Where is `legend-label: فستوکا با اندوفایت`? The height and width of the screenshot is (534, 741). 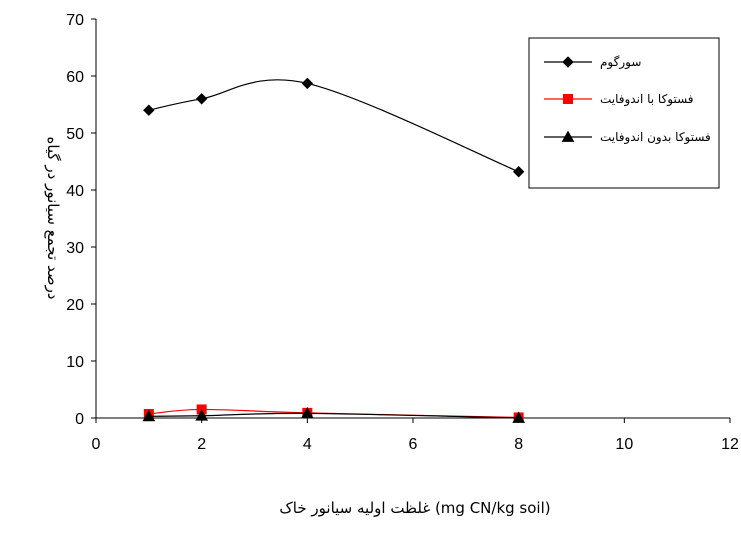
legend-label: فستوکا با اندوفایت is located at coordinates (647, 99).